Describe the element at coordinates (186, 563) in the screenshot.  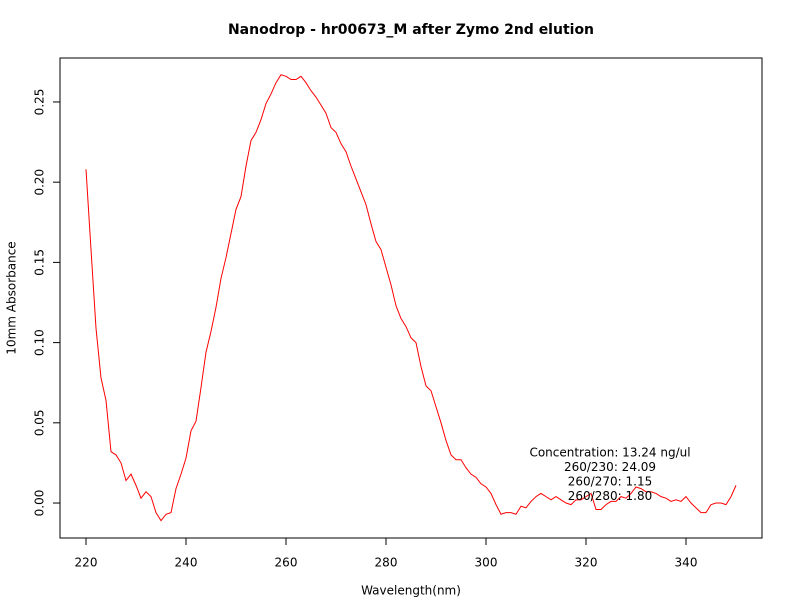
I see `x-tick-label: 240` at that location.